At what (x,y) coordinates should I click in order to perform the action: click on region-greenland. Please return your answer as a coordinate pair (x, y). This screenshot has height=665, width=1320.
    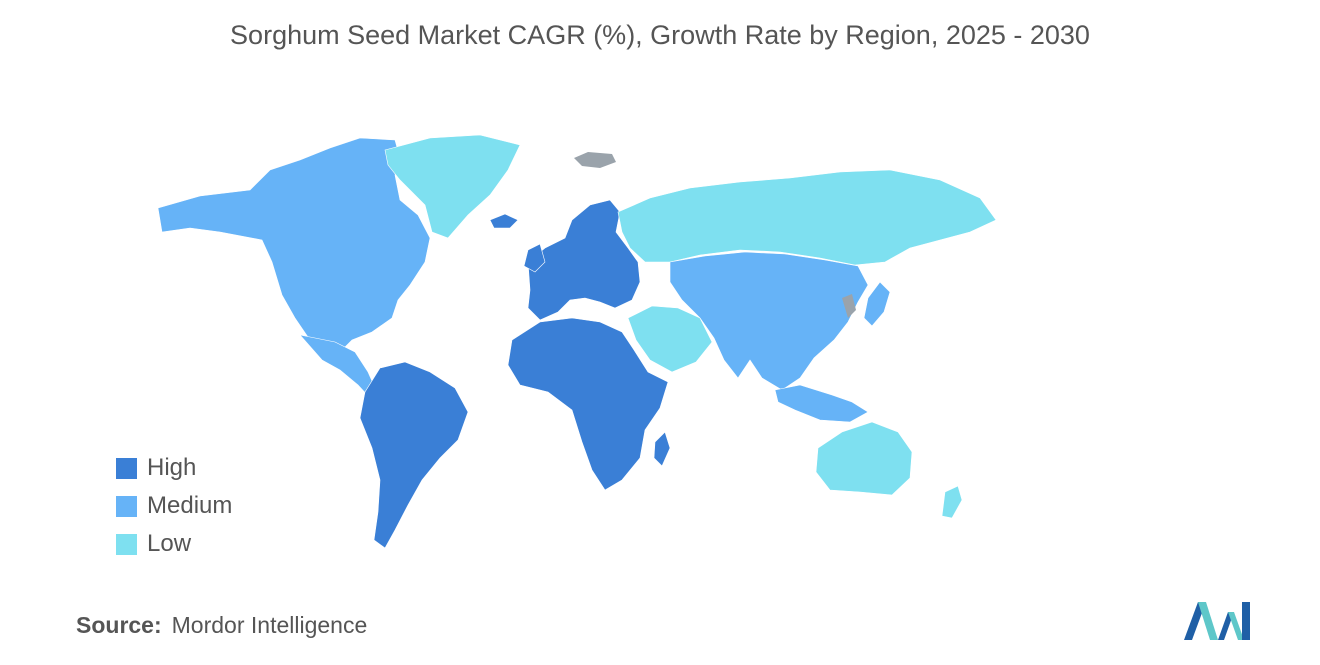
    Looking at the image, I should click on (452, 186).